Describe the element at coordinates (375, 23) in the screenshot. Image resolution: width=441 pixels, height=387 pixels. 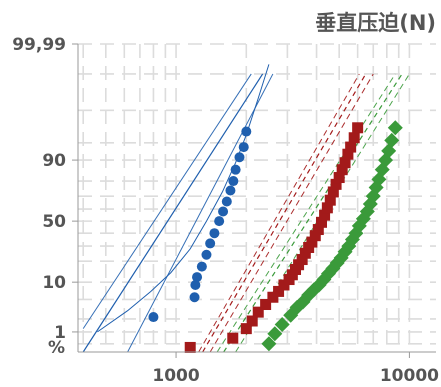
I see `chart-title: 垂直压迫(N)` at that location.